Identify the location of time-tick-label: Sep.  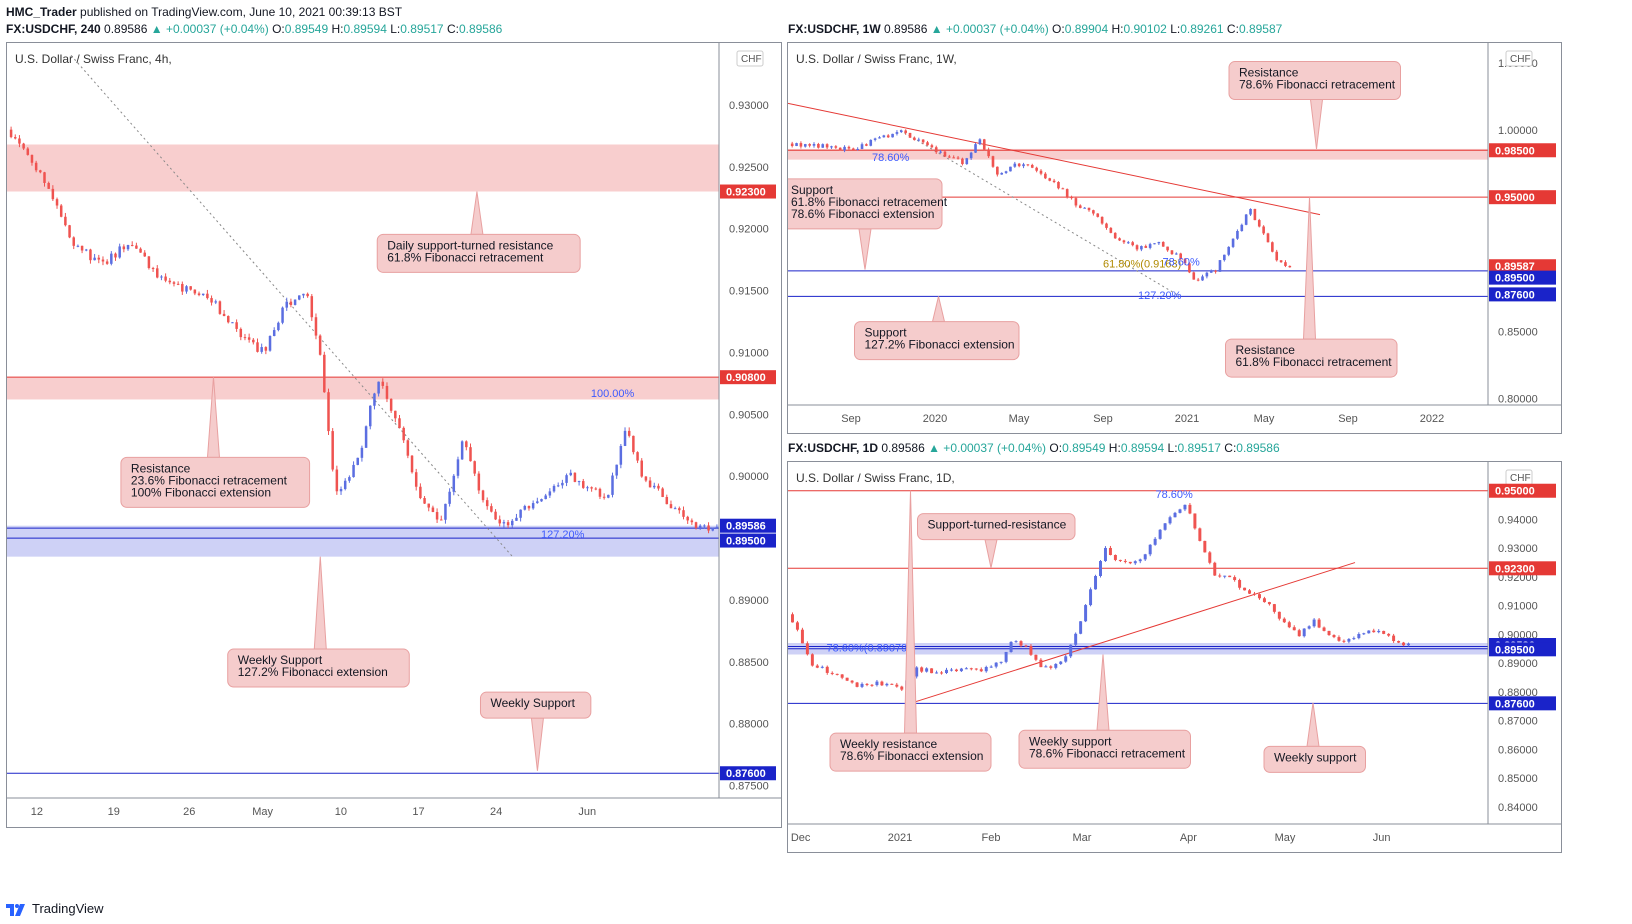
(851, 419).